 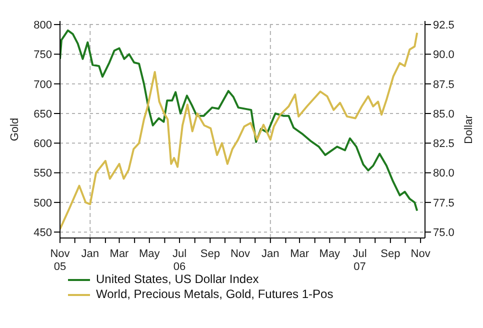 I want to click on y2-tick-label: 90.0, so click(x=443, y=55).